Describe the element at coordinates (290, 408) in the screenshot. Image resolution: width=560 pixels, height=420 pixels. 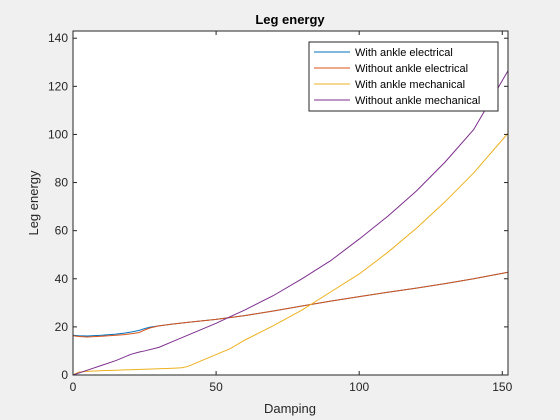
I see `x-axis-label: Damping` at that location.